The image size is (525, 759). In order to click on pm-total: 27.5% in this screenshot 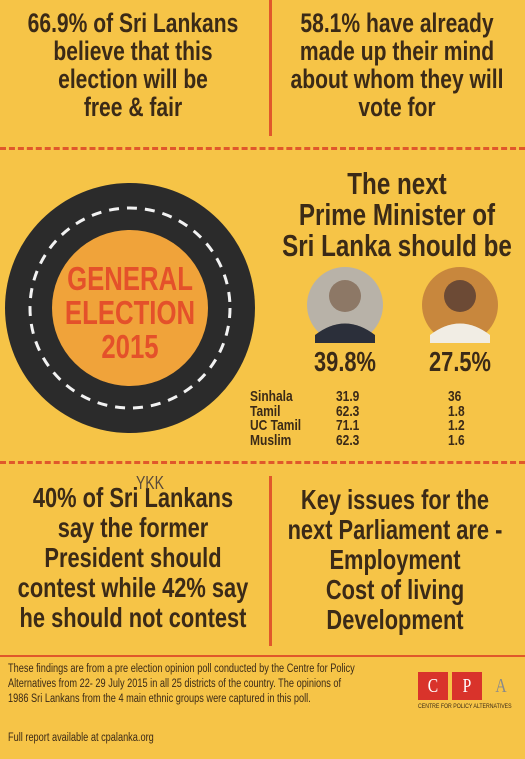, I will do `click(460, 361)`.